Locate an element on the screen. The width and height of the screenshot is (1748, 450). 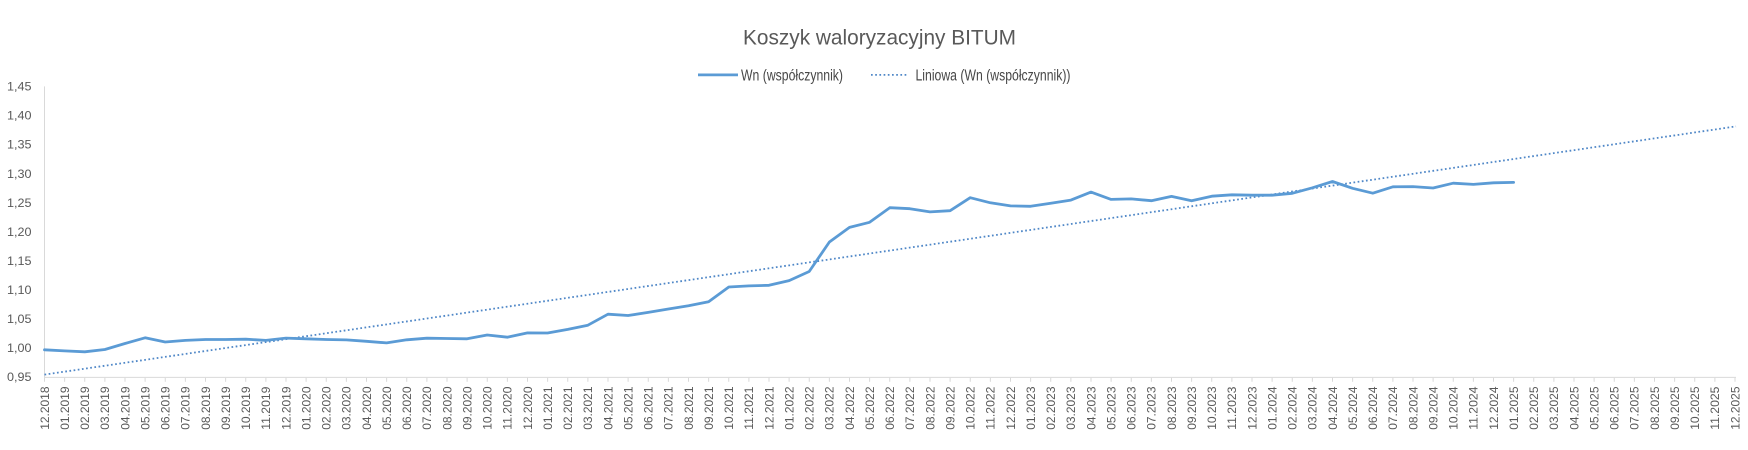
svg-text: 05.2020 is located at coordinates (387, 408).